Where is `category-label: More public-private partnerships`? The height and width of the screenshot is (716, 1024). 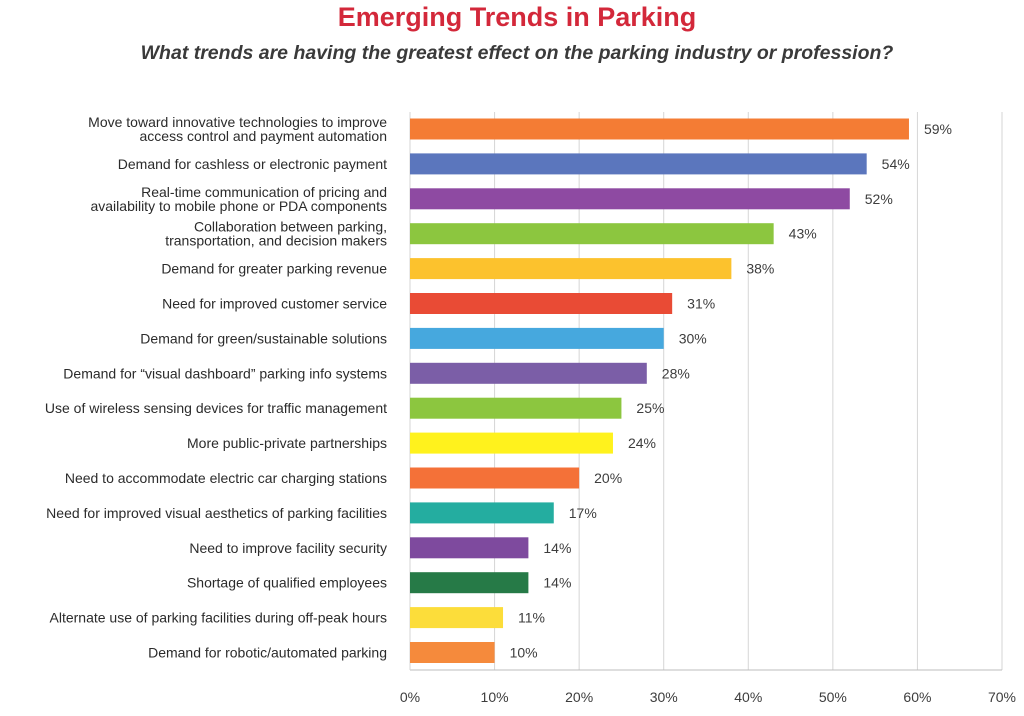 category-label: More public-private partnerships is located at coordinates (287, 443).